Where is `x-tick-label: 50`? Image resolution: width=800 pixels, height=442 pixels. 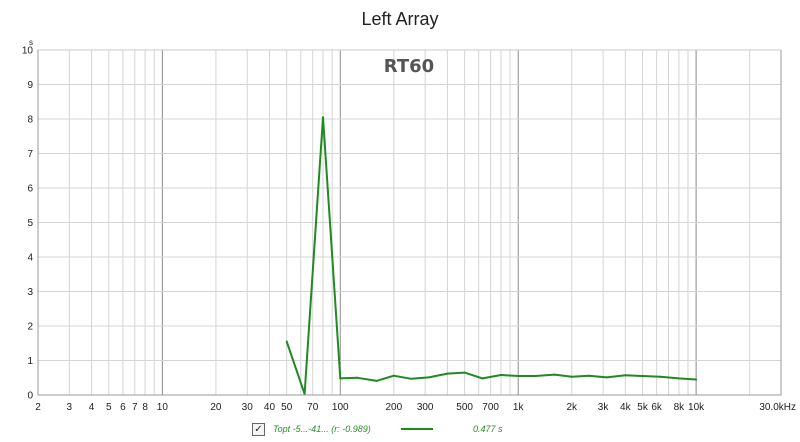
x-tick-label: 50 is located at coordinates (287, 407).